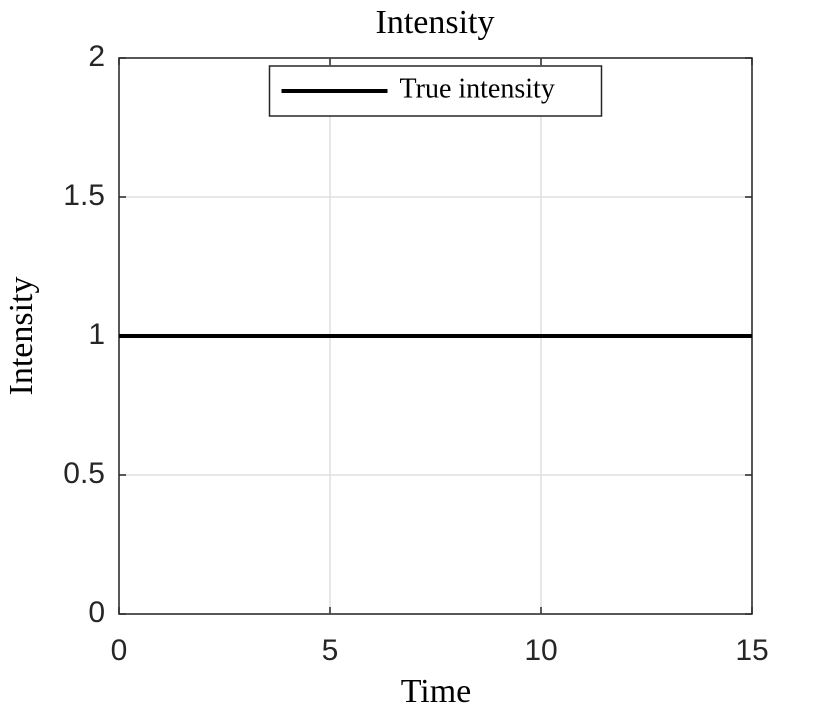 This screenshot has height=720, width=830. What do you see at coordinates (540, 650) in the screenshot?
I see `x-tick-label: 10` at bounding box center [540, 650].